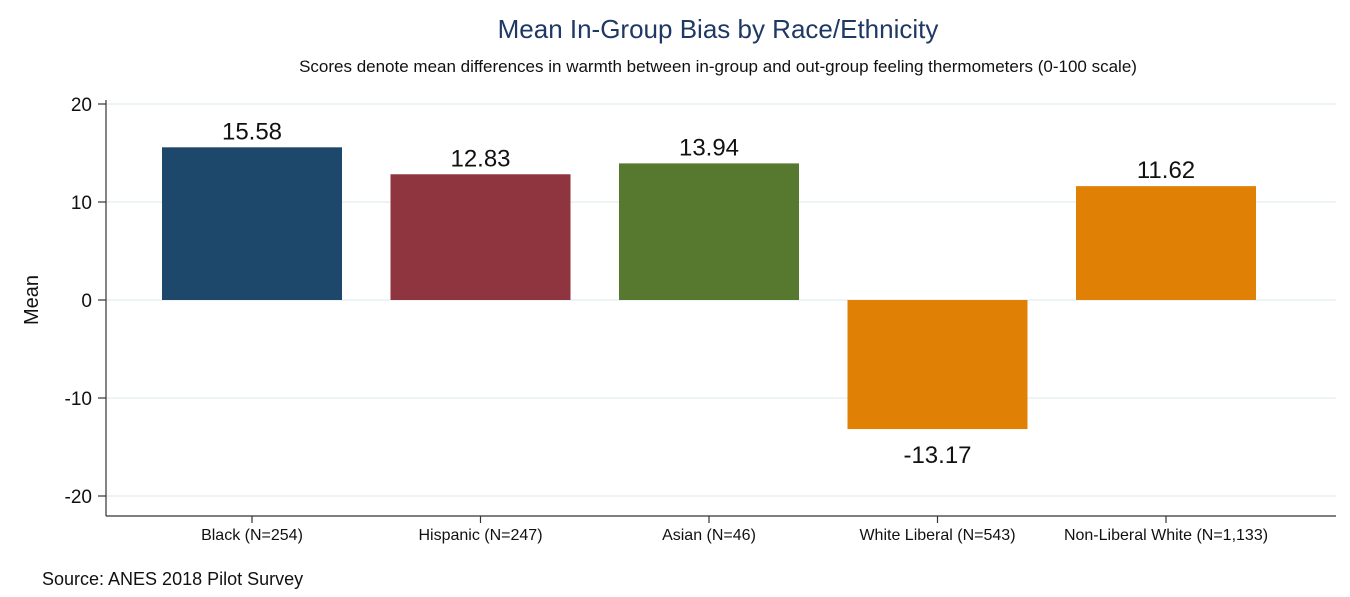 The height and width of the screenshot is (597, 1350). What do you see at coordinates (32, 300) in the screenshot?
I see `y-axis-label: Mean` at bounding box center [32, 300].